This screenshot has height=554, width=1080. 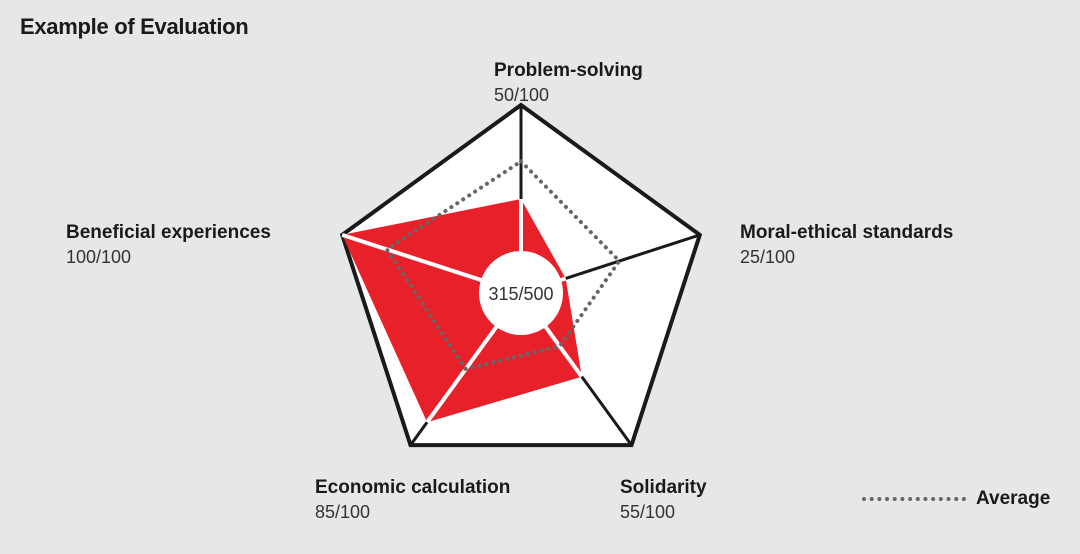 I want to click on chart-title: Example of Evaluation, so click(x=134, y=26).